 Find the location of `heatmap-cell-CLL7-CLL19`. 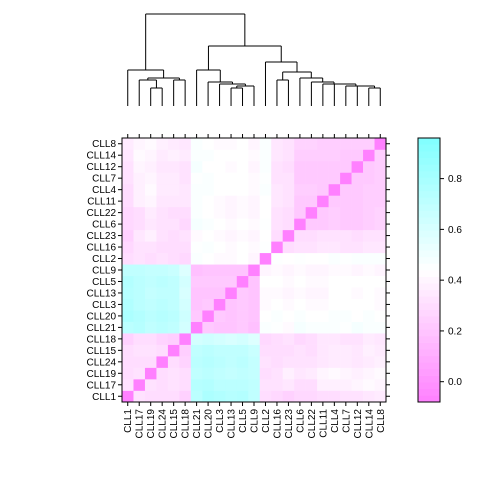

heatmap-cell-CLL7-CLL19 is located at coordinates (150, 178).